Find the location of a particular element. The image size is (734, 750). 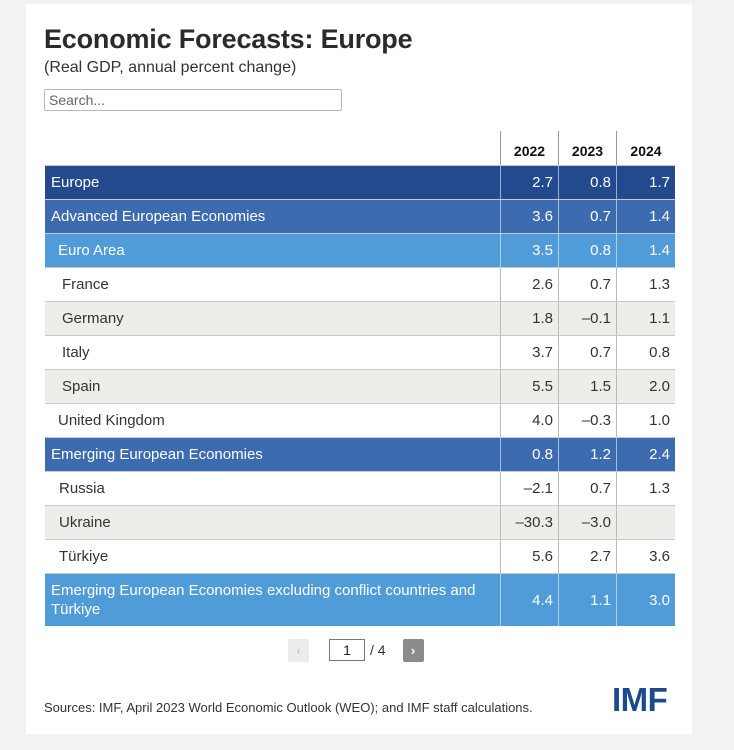

row-label: Türkiye is located at coordinates (84, 556).